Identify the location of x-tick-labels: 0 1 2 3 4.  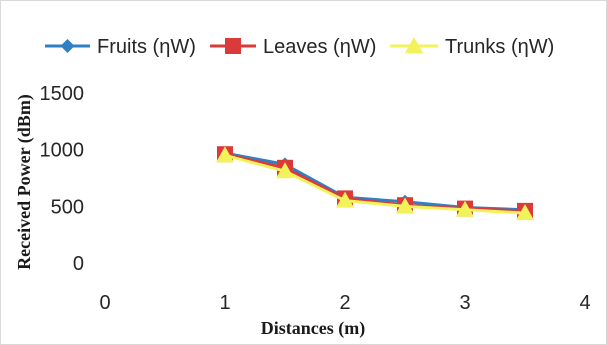
(344, 303).